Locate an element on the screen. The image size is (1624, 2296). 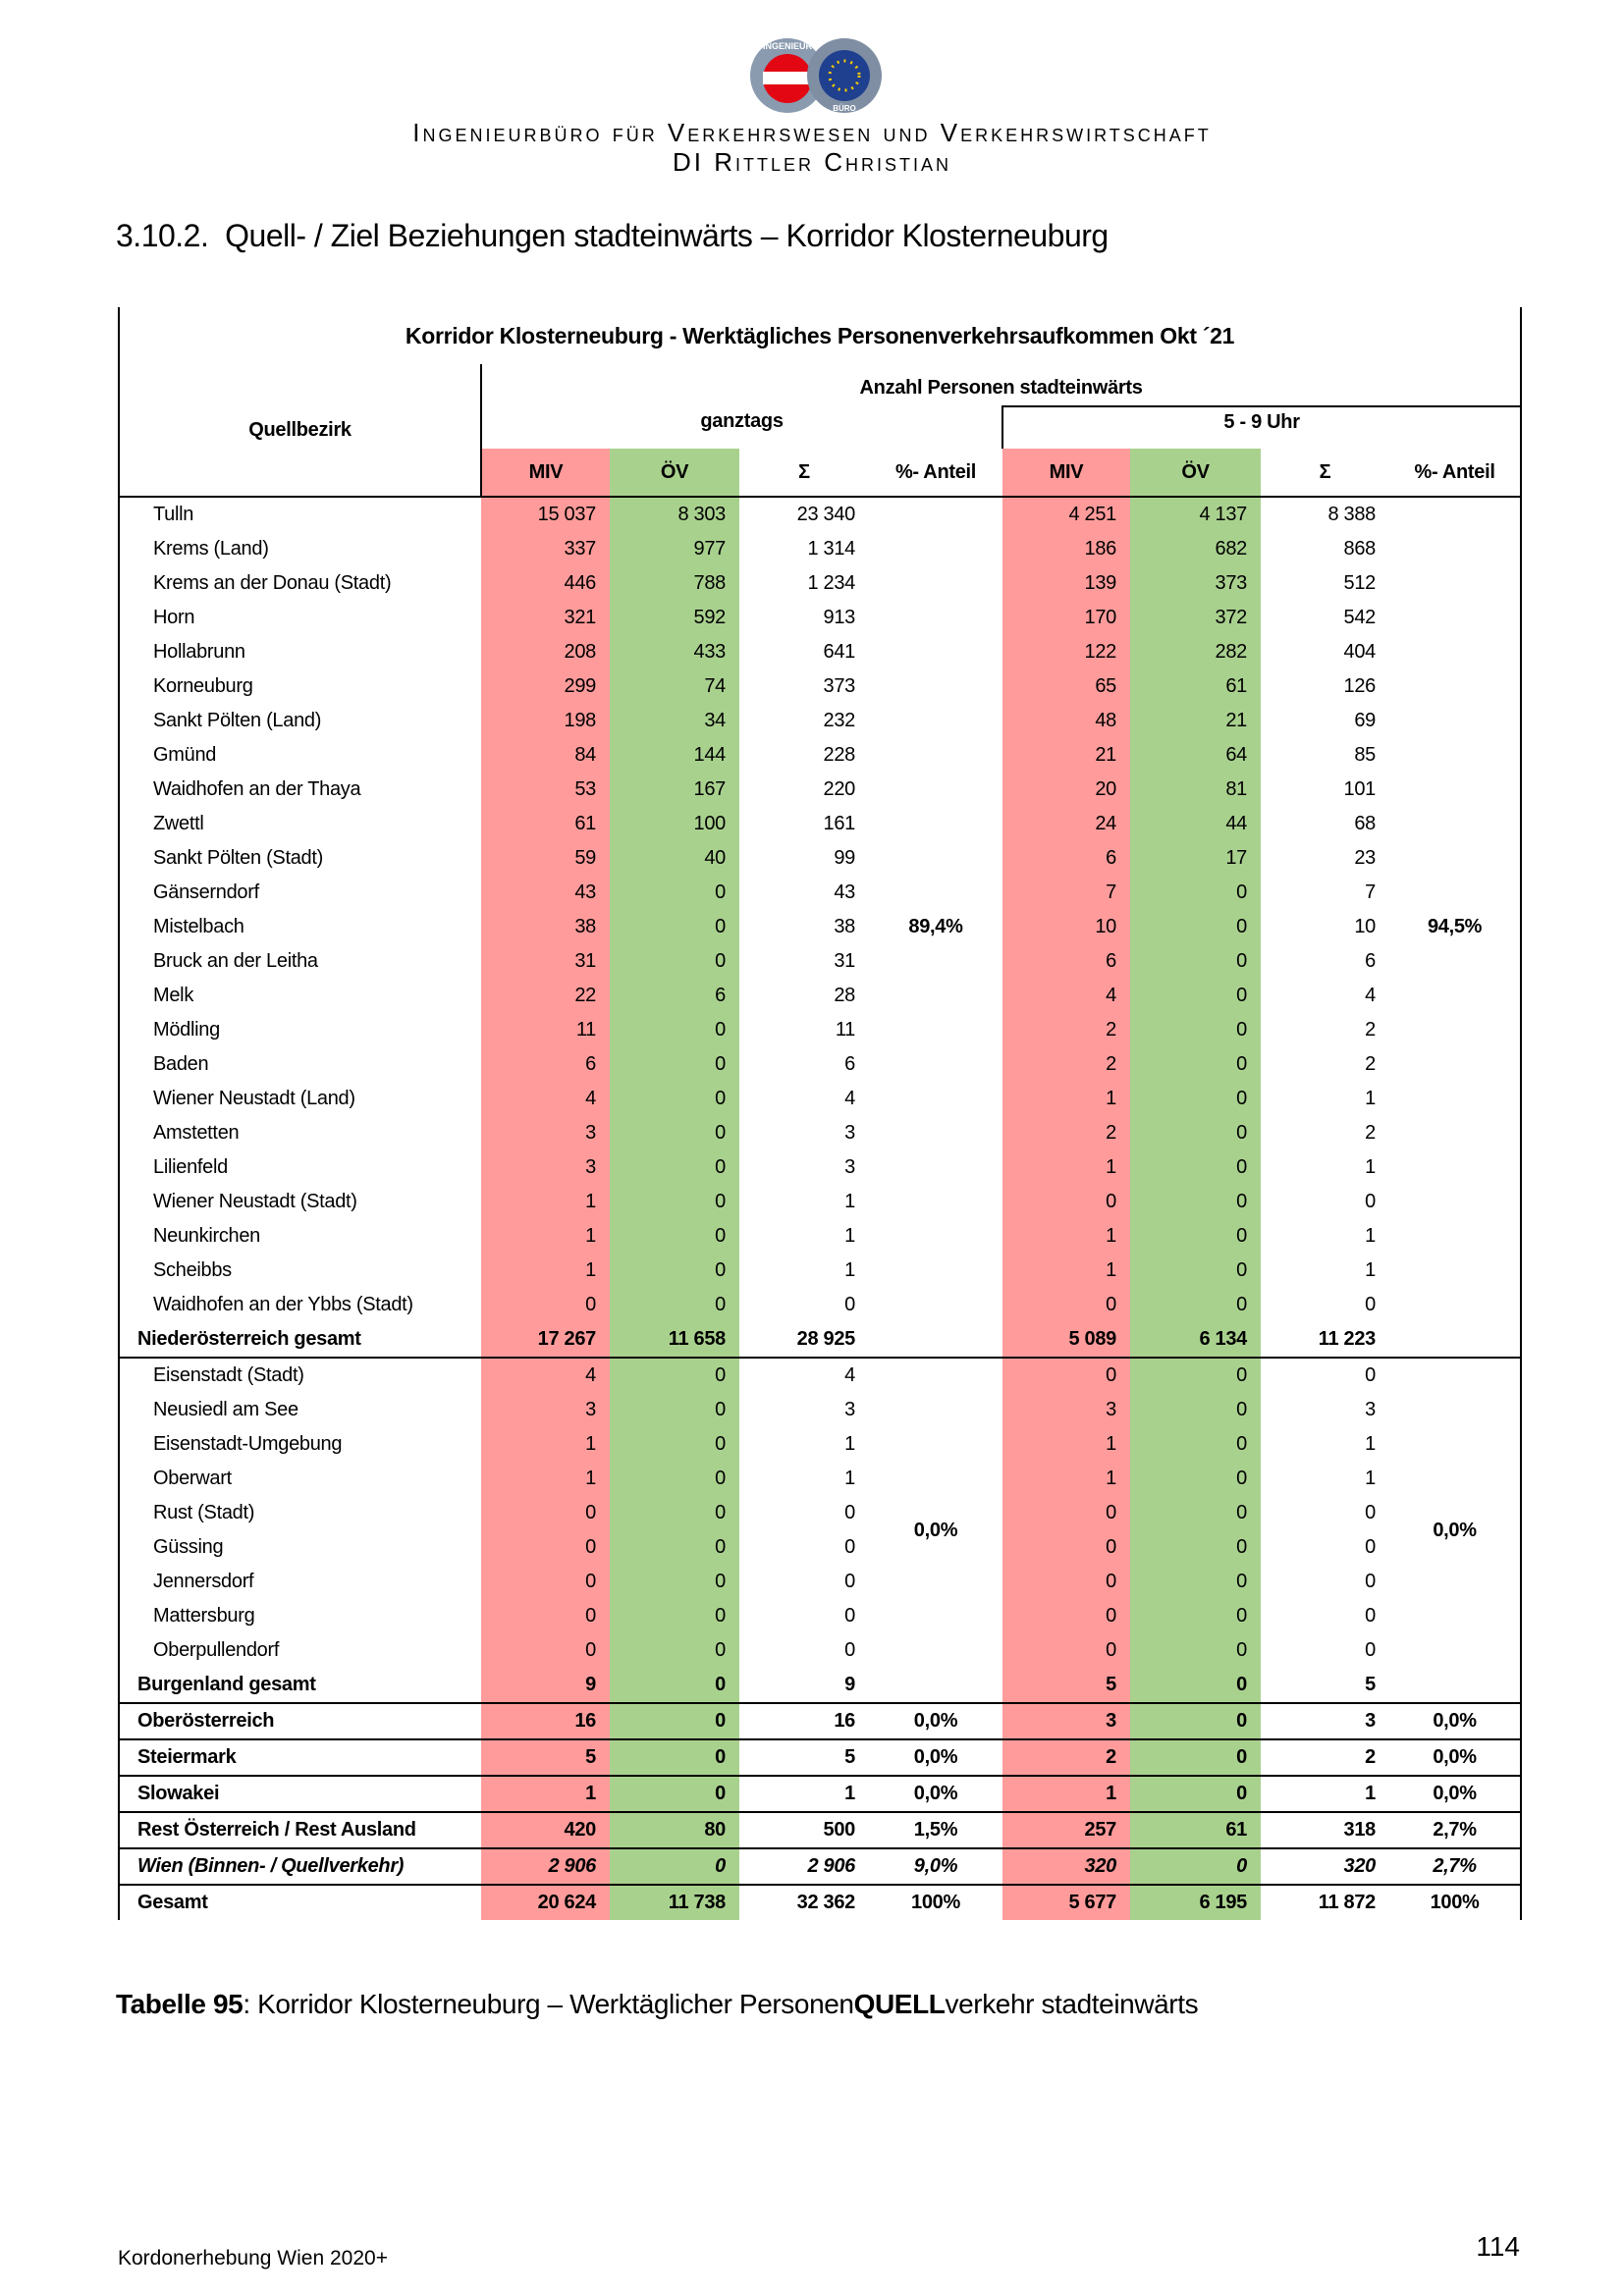
value-cell: 65 is located at coordinates (1066, 686).